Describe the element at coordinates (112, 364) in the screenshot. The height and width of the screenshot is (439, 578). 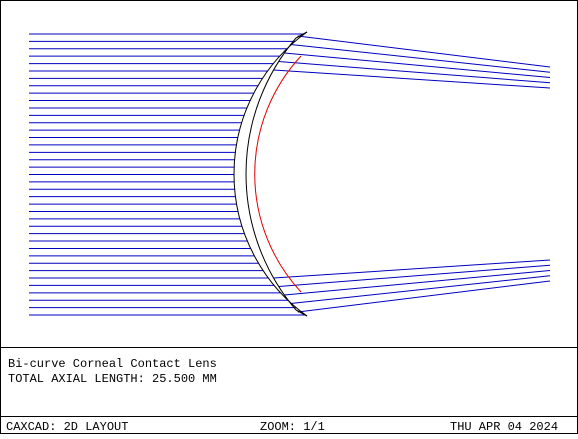
I see `lens-title: Bi-curve Corneal Contact Lens` at that location.